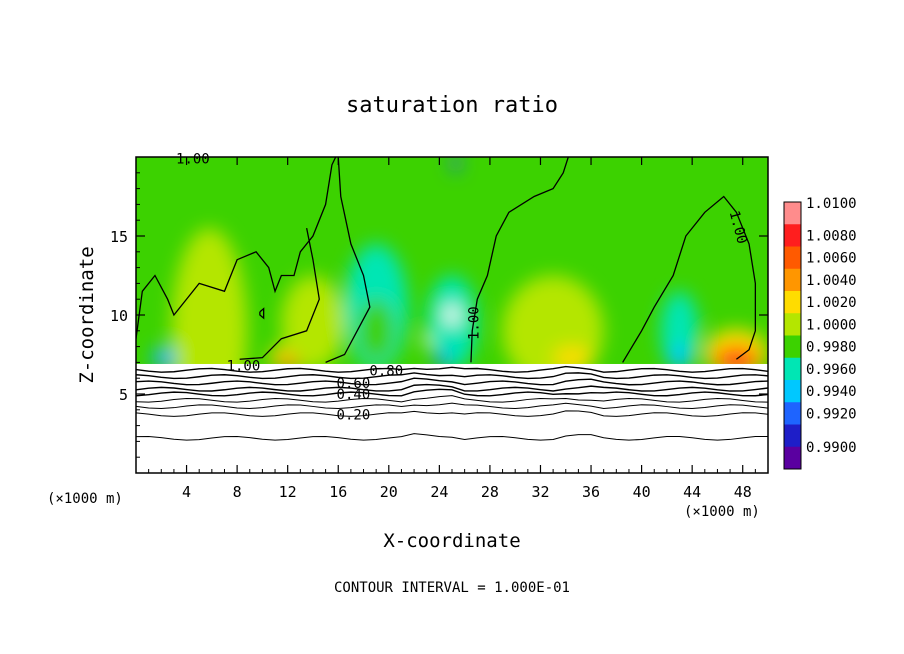 Image resolution: width=904 pixels, height=654 pixels. What do you see at coordinates (193, 160) in the screenshot?
I see `contour-label-0: 1.00` at bounding box center [193, 160].